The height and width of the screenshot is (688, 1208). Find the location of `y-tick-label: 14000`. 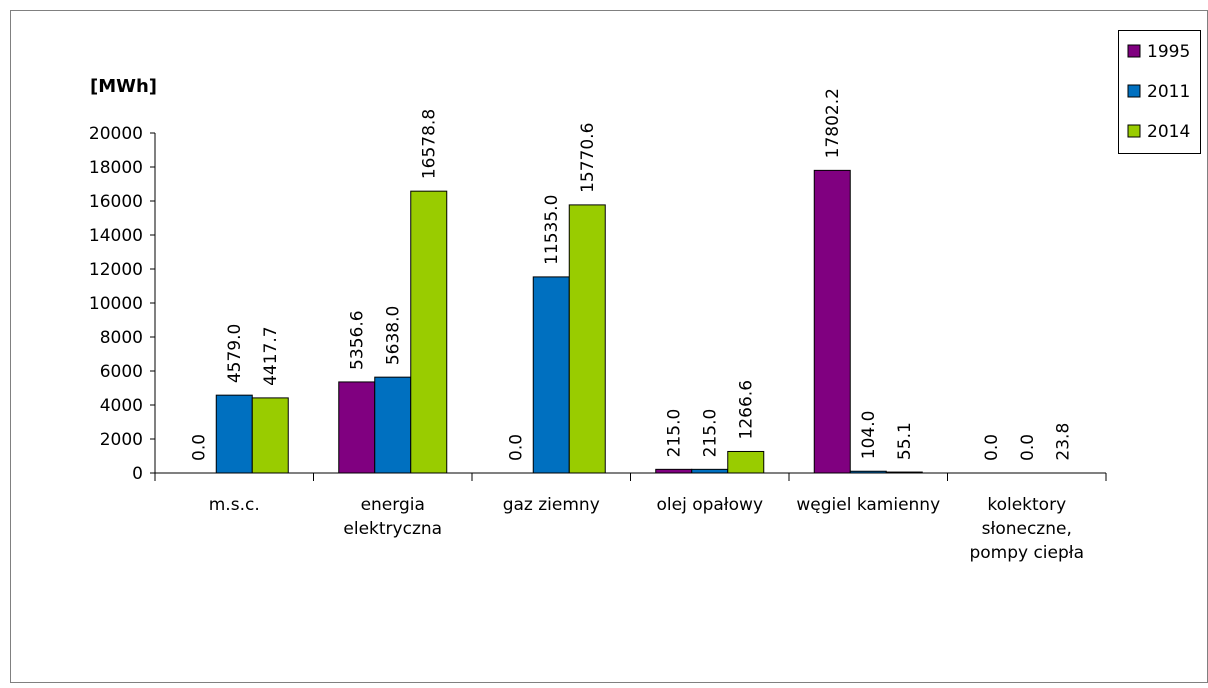

y-tick-label: 14000 is located at coordinates (116, 236).